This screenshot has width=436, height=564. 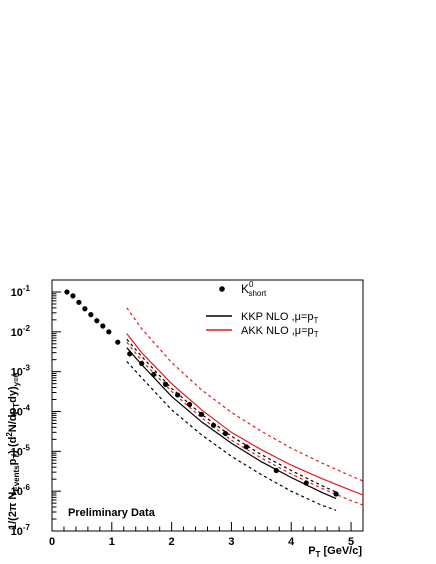 What do you see at coordinates (280, 332) in the screenshot?
I see `legend-label-akk: AKK NLO ,μ=pT` at bounding box center [280, 332].